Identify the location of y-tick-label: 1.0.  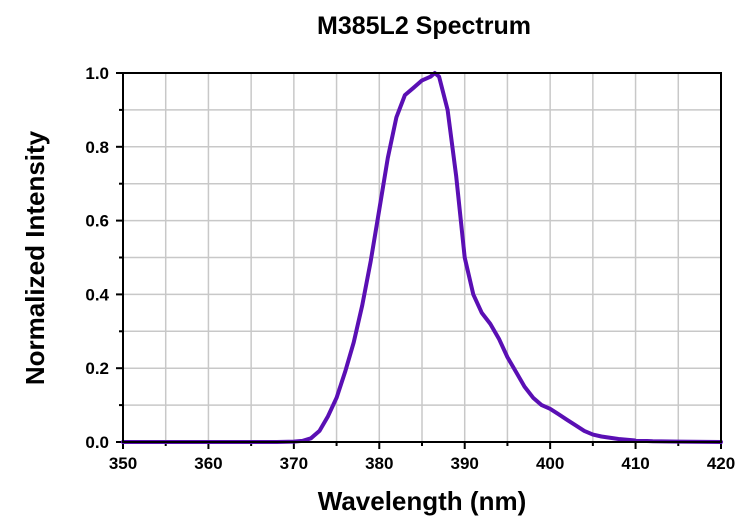
(97, 73).